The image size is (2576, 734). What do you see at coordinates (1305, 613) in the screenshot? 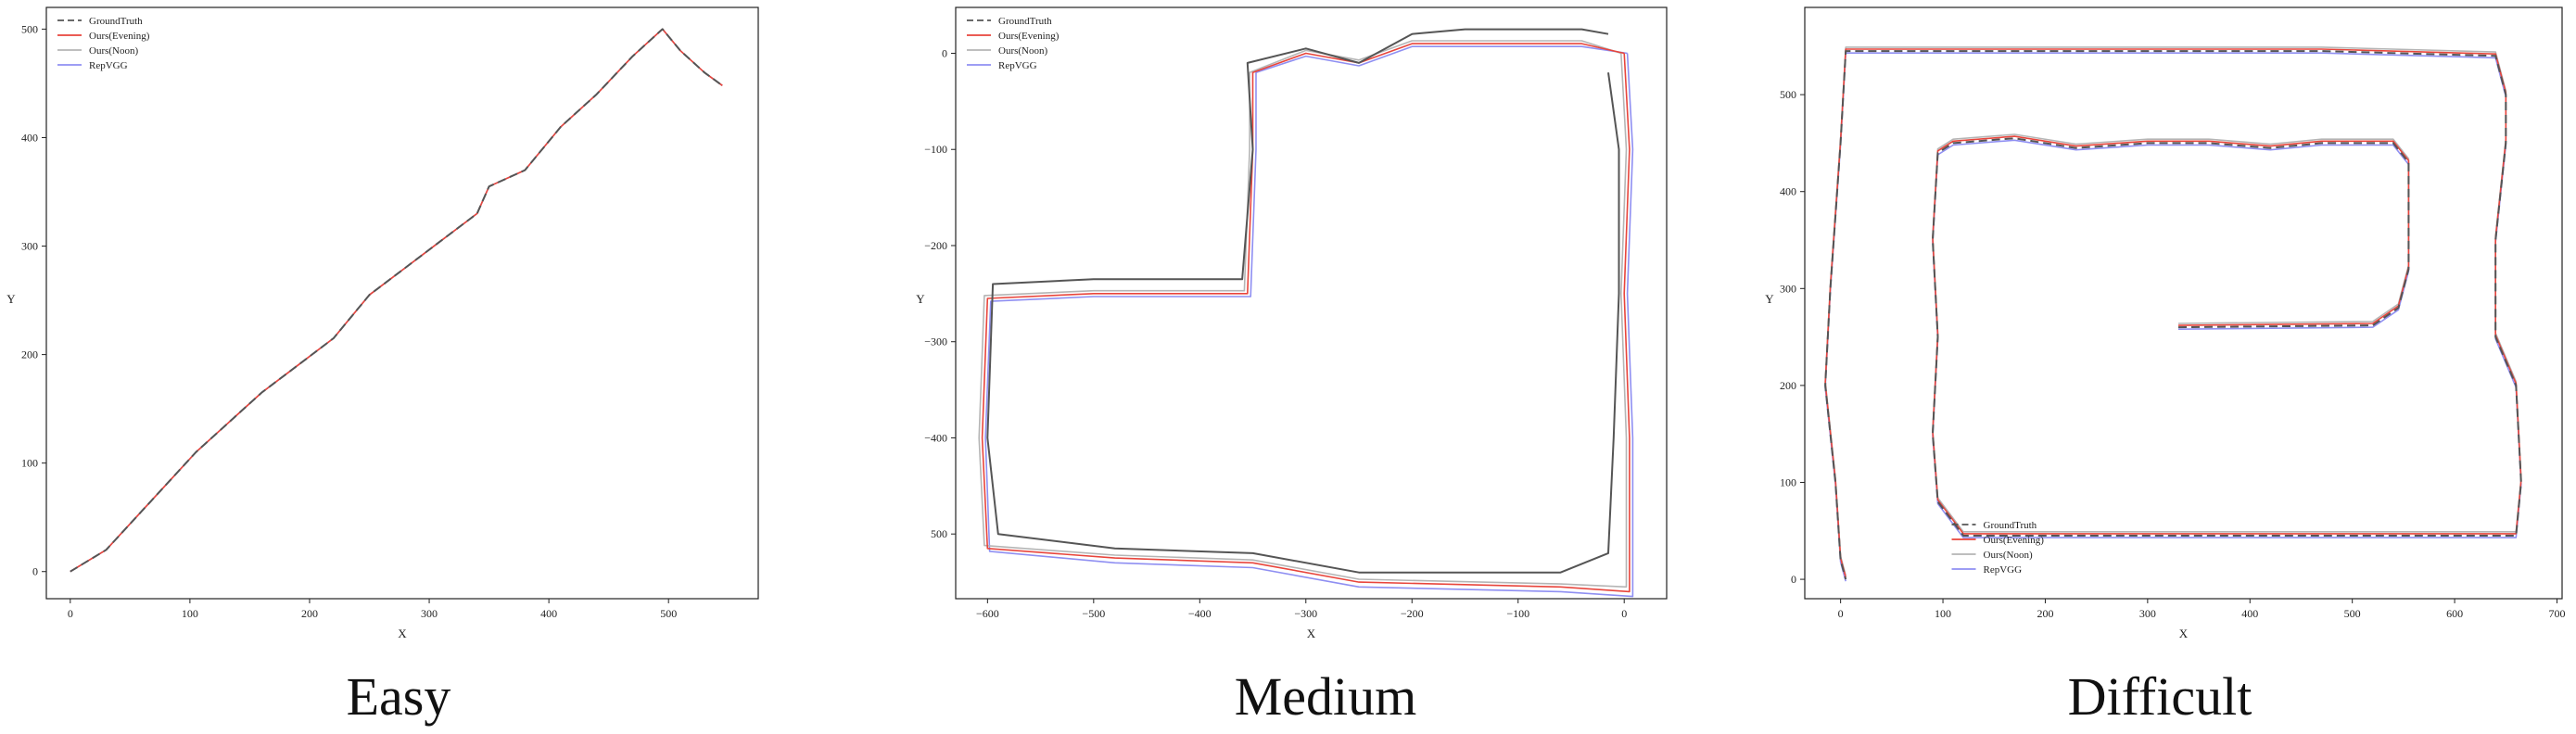
I see `x-tick-label: −300` at bounding box center [1305, 613].